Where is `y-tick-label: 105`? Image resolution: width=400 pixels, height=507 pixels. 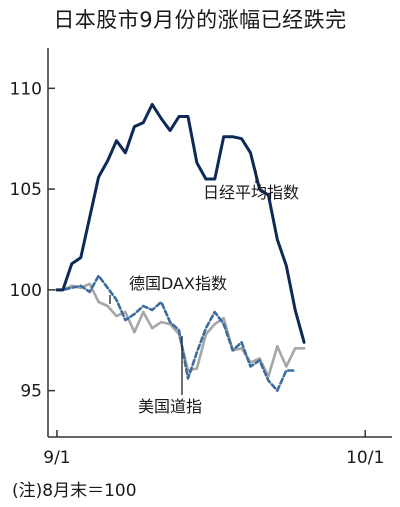 y-tick-label: 105 is located at coordinates (26, 190).